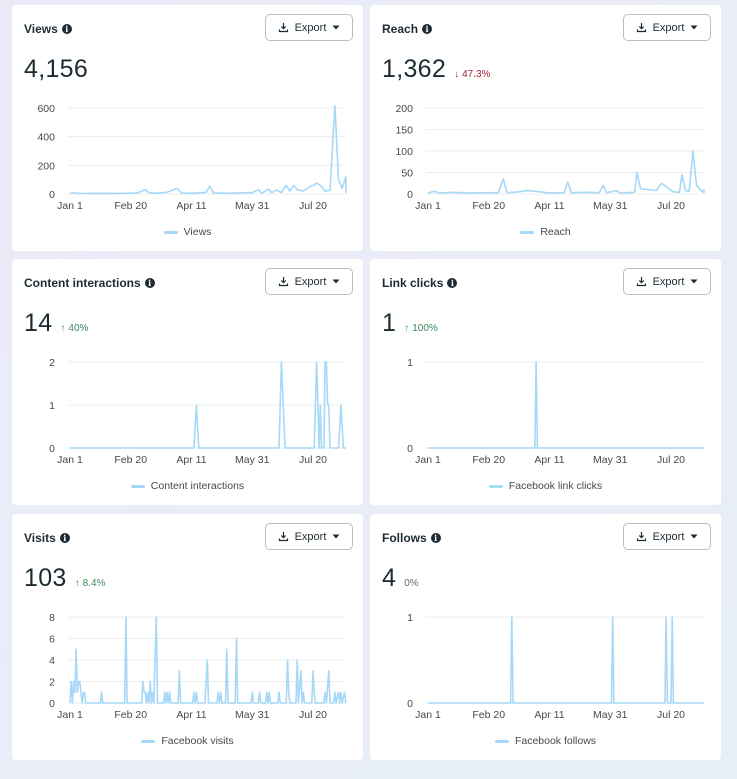 This screenshot has height=779, width=737. I want to click on chart-legend: Facebook link clicks, so click(545, 486).